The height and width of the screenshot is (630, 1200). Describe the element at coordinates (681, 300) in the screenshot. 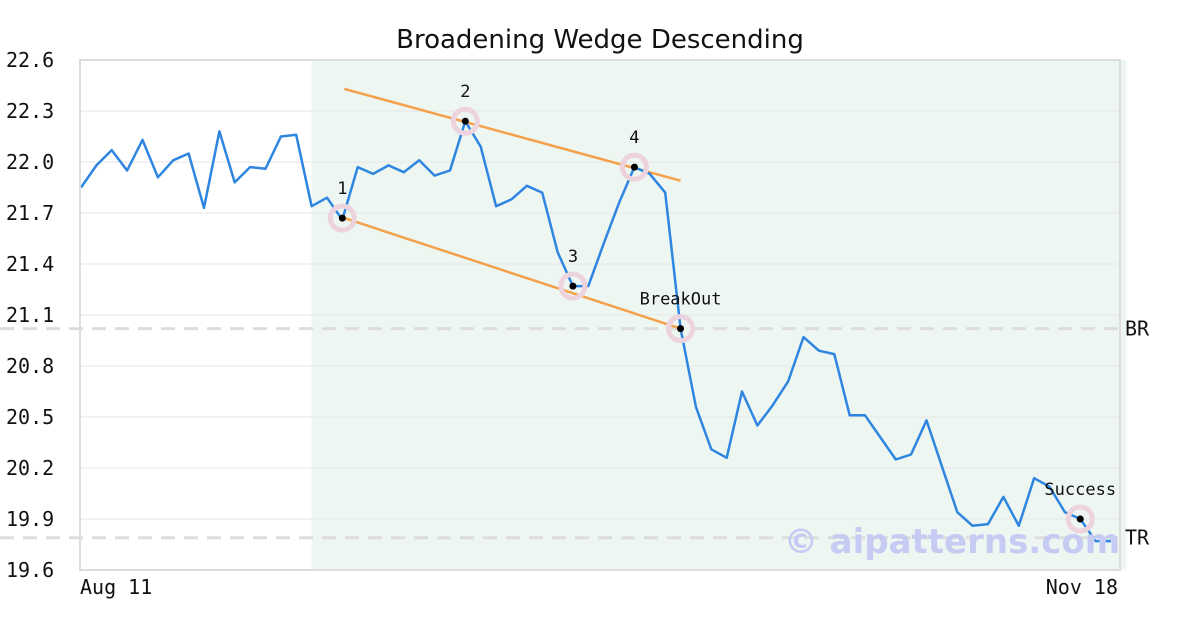

I see `annotation-label: BreakOut` at that location.